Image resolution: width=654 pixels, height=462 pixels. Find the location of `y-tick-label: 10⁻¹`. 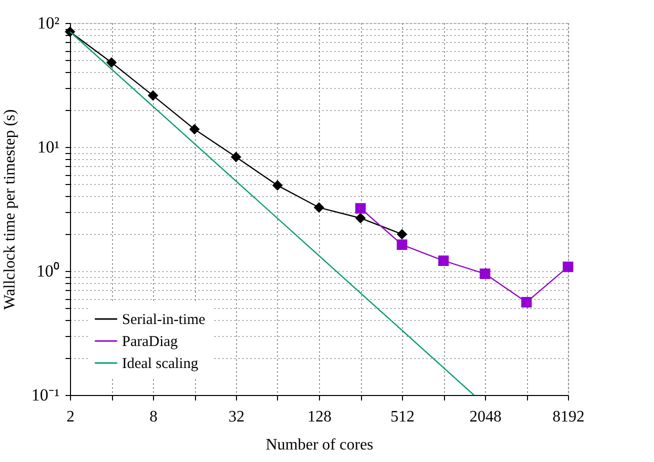

y-tick-label: 10⁻¹ is located at coordinates (45, 395).